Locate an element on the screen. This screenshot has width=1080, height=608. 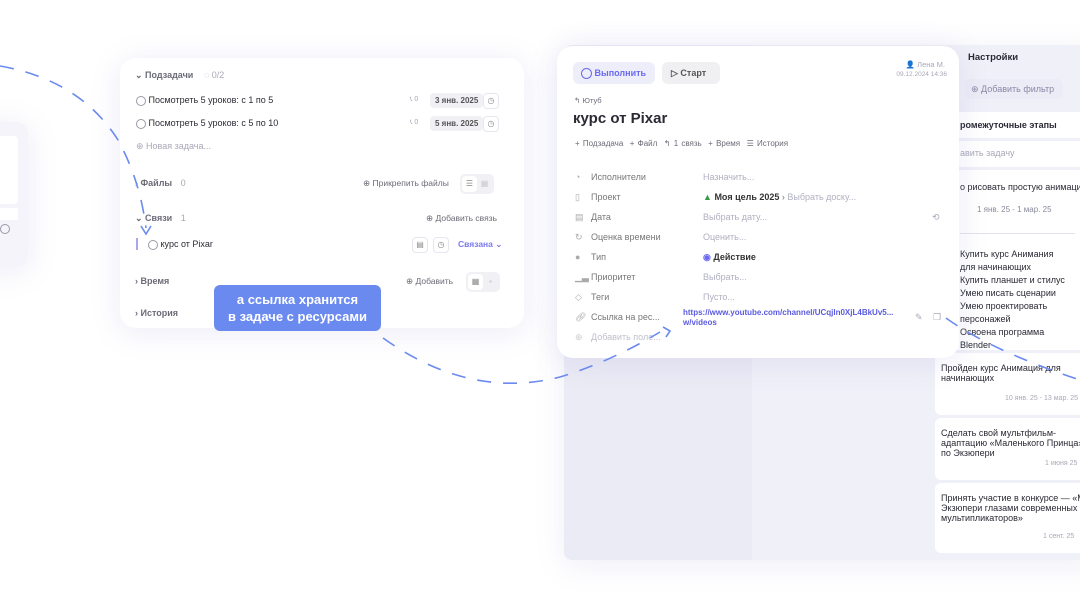
chat-view-icon: ▪ is located at coordinates (490, 281).